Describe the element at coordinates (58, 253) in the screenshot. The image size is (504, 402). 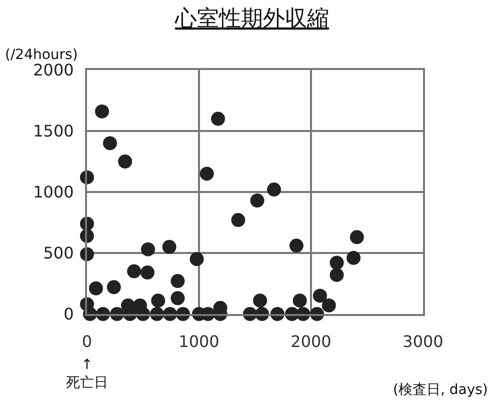
I see `y-tick-label: 500` at that location.